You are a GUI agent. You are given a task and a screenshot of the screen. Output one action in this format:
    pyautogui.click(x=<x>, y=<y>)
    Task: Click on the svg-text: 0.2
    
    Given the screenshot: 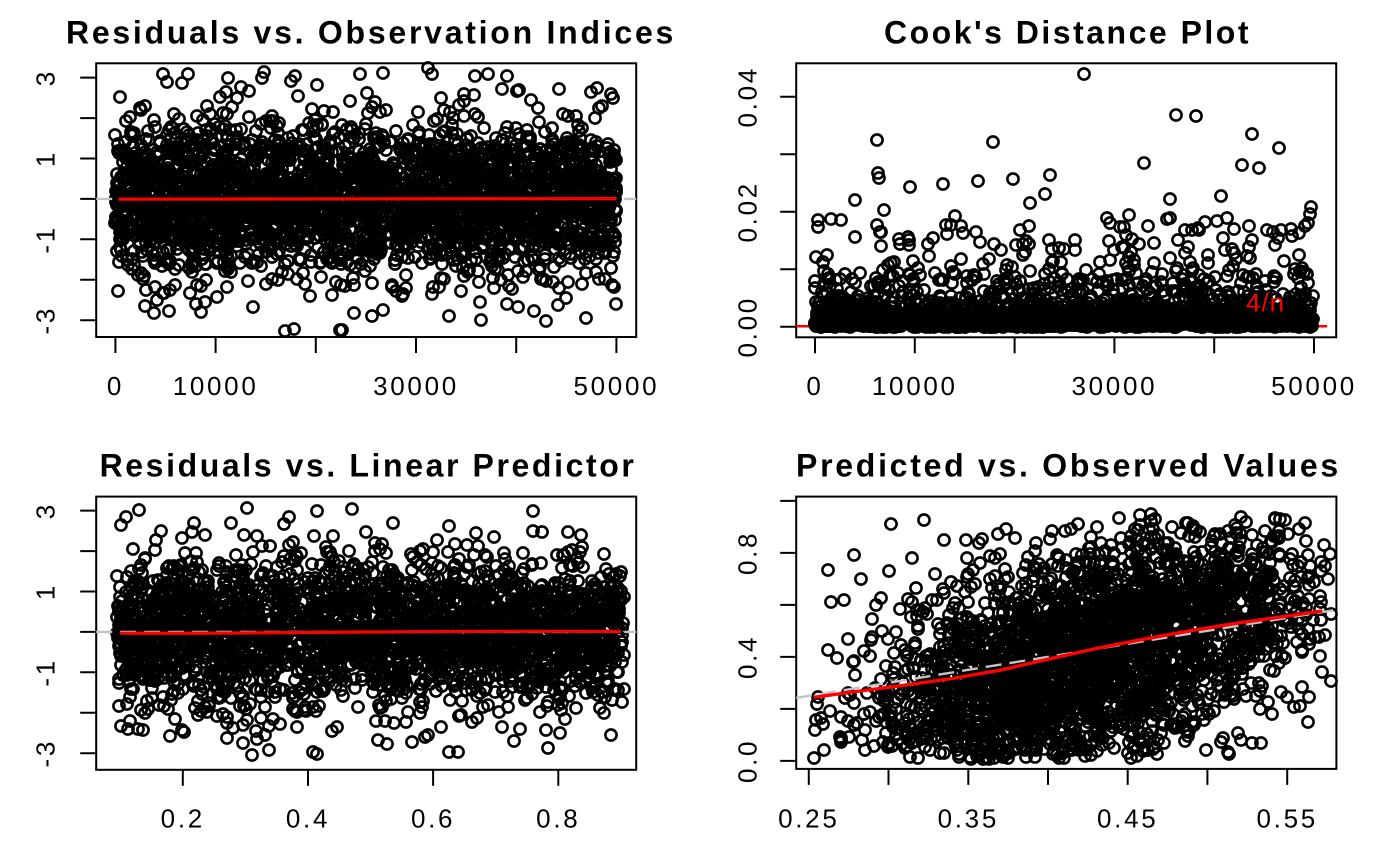 What is the action you would take?
    pyautogui.click(x=183, y=819)
    